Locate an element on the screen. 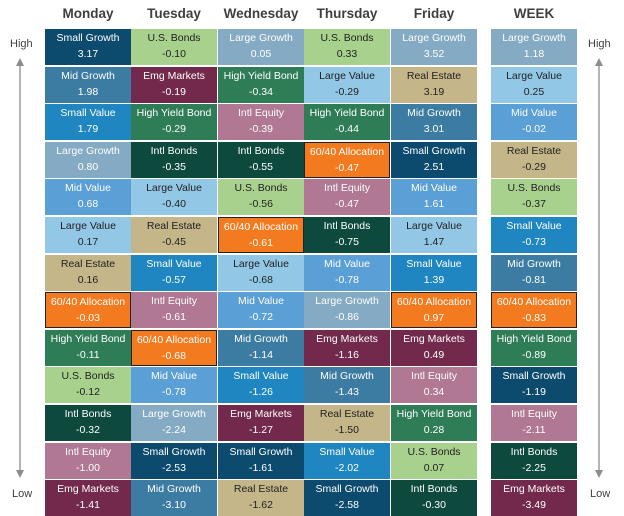 The width and height of the screenshot is (624, 516). cell-tuesday-intl-equity: Intl Equity -0.61 is located at coordinates (174, 310).